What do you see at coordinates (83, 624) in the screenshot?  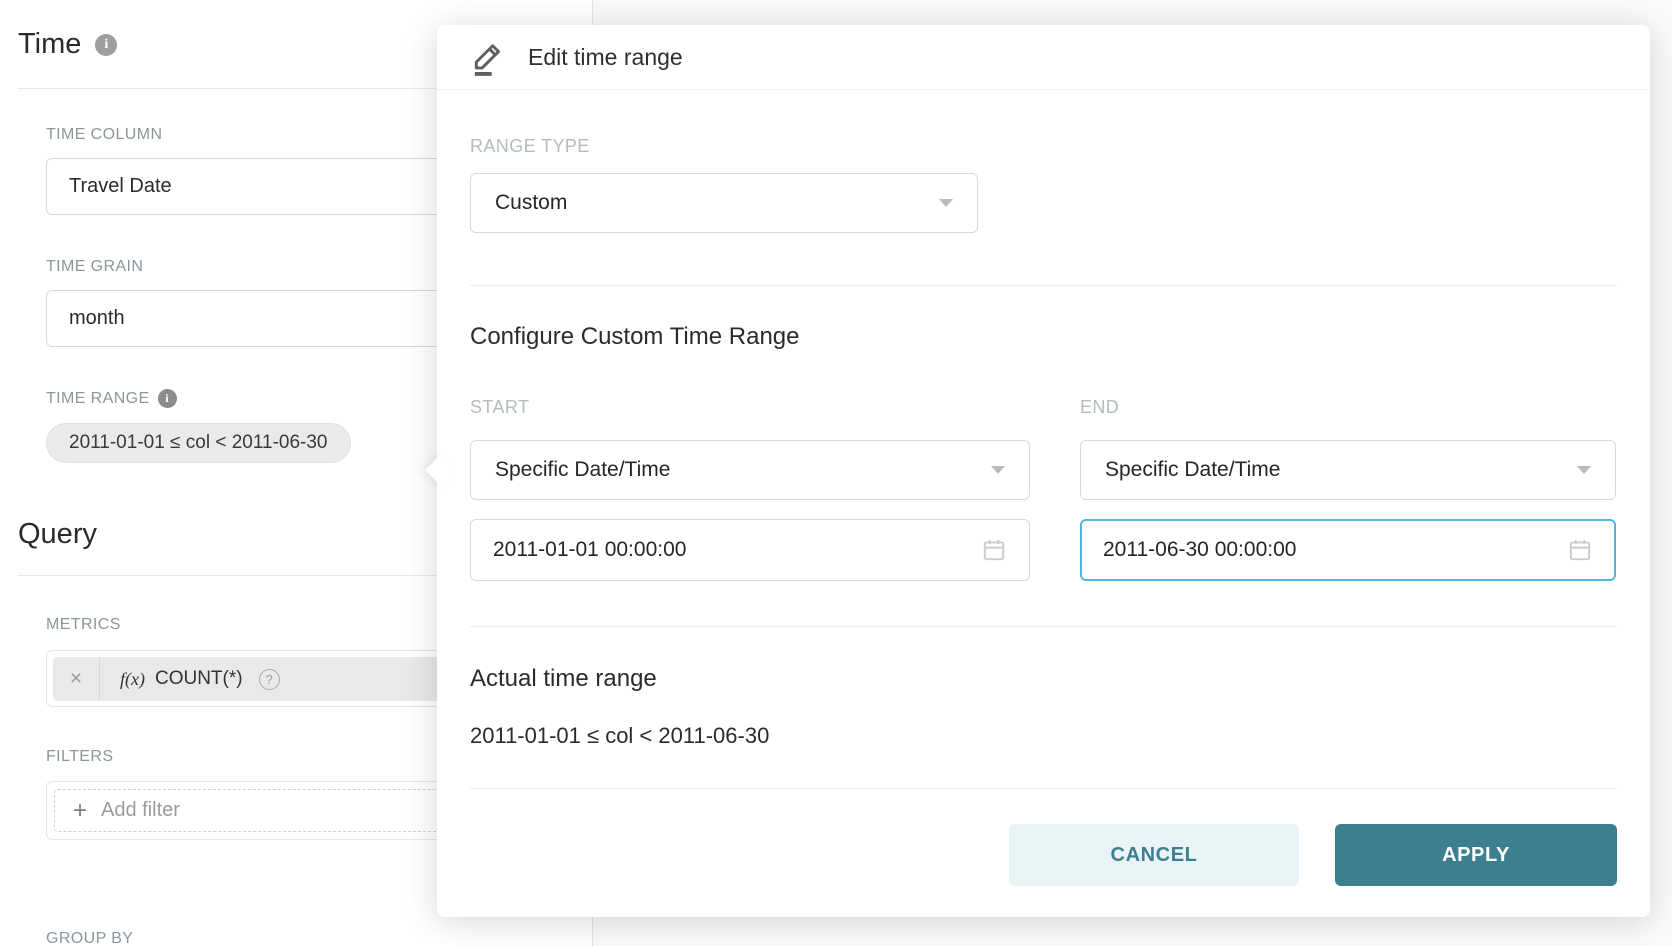 I see `metrics-label: METRICS` at bounding box center [83, 624].